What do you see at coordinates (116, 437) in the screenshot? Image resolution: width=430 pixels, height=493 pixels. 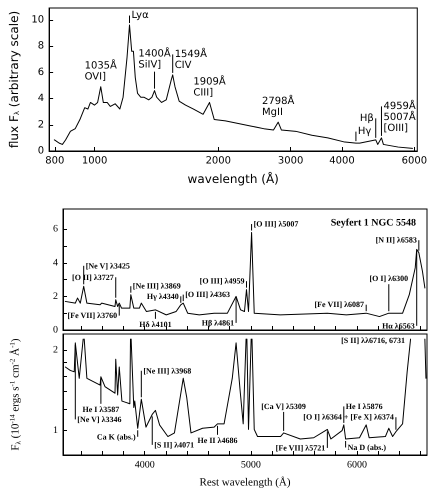 I see `annotation: Ca K (abs.)` at bounding box center [116, 437].